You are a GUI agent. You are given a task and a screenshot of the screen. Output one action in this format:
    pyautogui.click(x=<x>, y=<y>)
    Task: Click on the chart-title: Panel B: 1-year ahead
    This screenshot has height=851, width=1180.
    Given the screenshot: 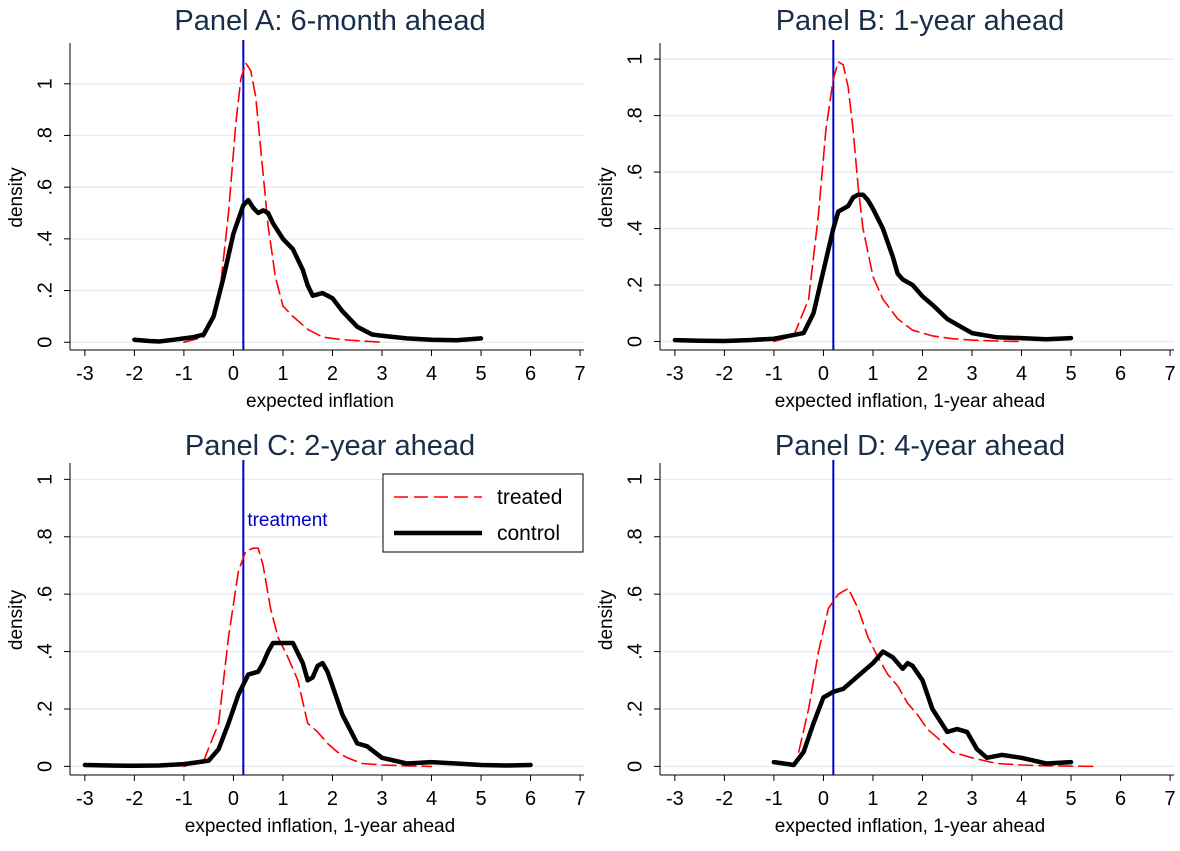 What is the action you would take?
    pyautogui.click(x=920, y=21)
    